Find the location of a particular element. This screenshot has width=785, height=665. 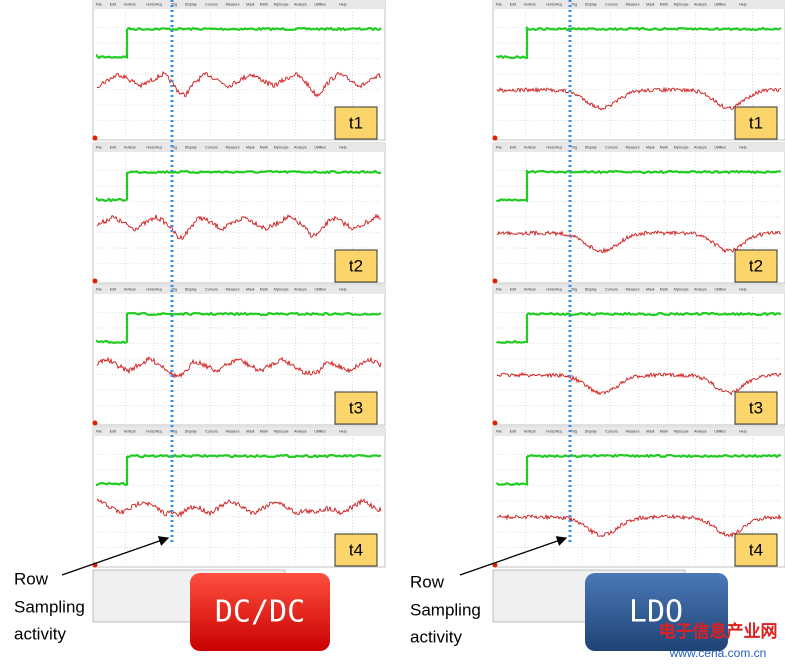

time-label: t4 is located at coordinates (756, 549).